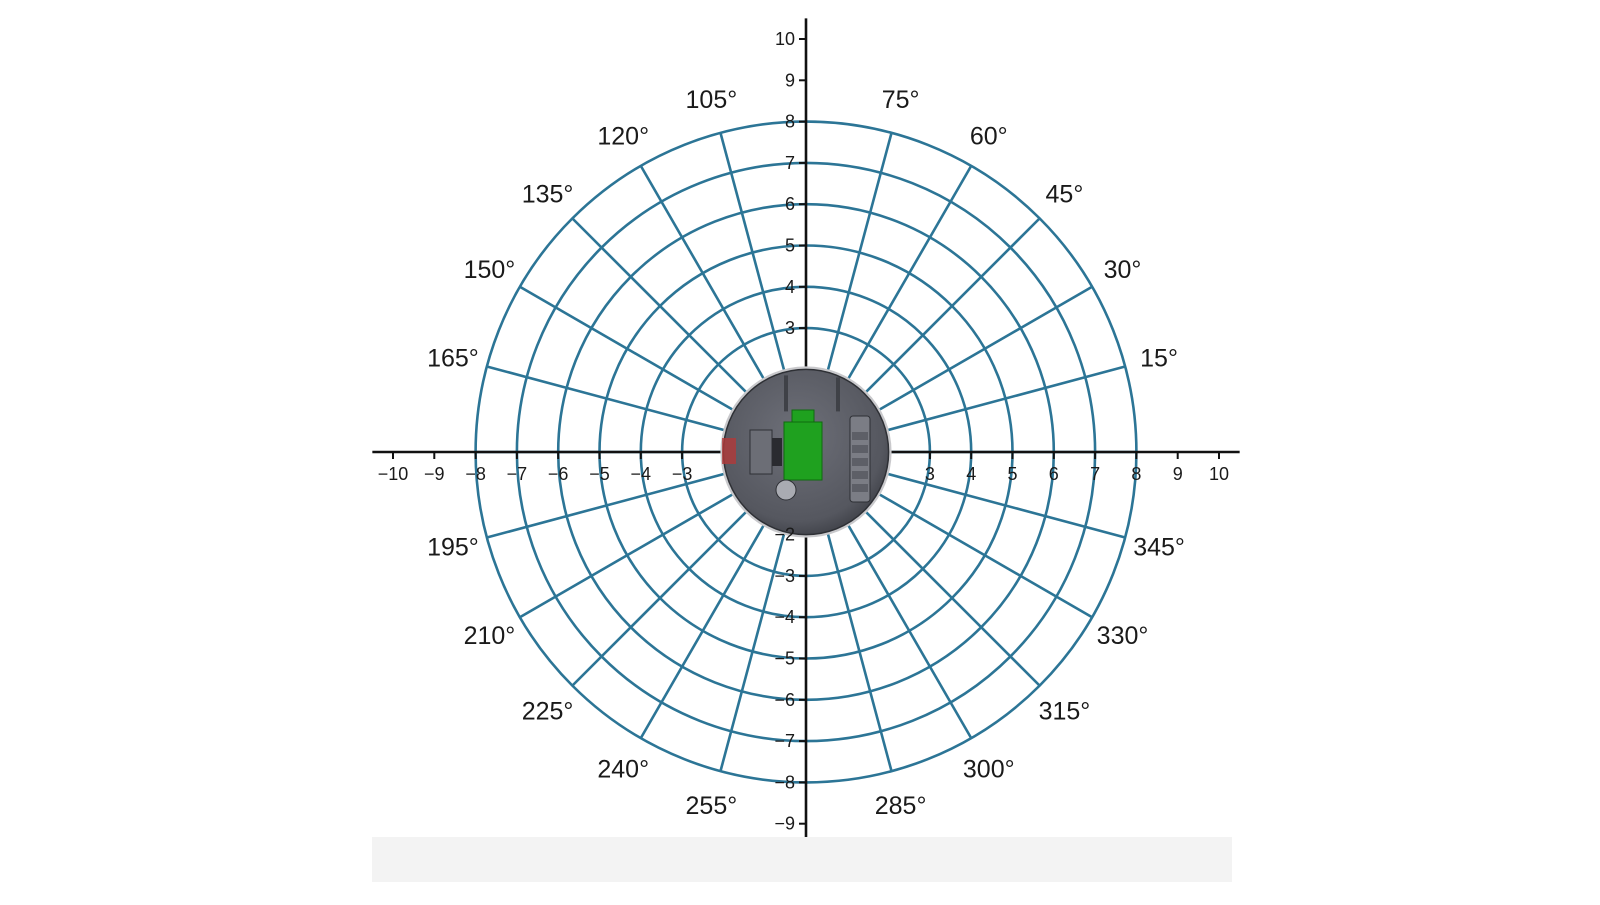  What do you see at coordinates (490, 270) in the screenshot?
I see `angle-label: 150°` at bounding box center [490, 270].